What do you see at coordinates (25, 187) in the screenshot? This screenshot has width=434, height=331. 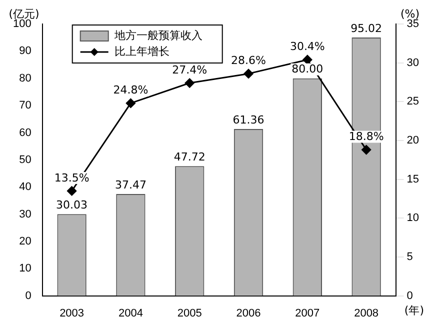 I see `y-tick-label: 40` at bounding box center [25, 187].